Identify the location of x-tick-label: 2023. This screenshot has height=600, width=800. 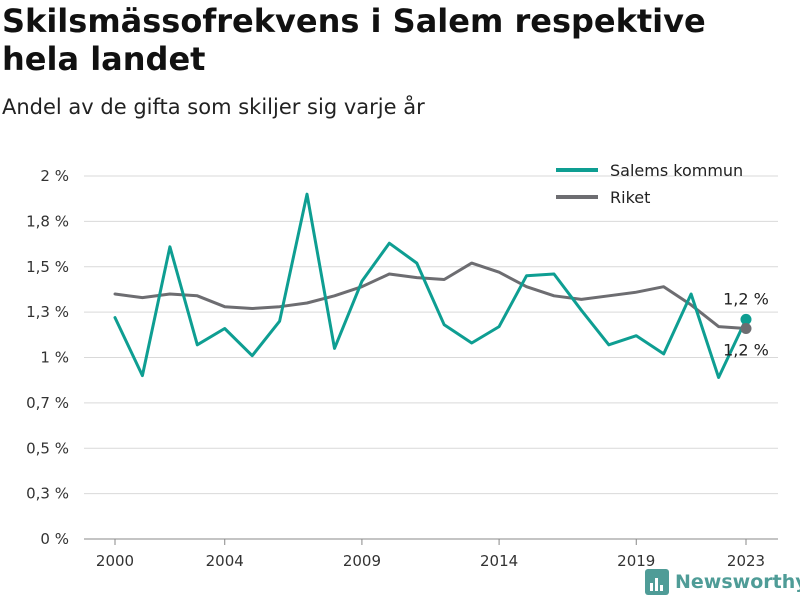
(746, 561).